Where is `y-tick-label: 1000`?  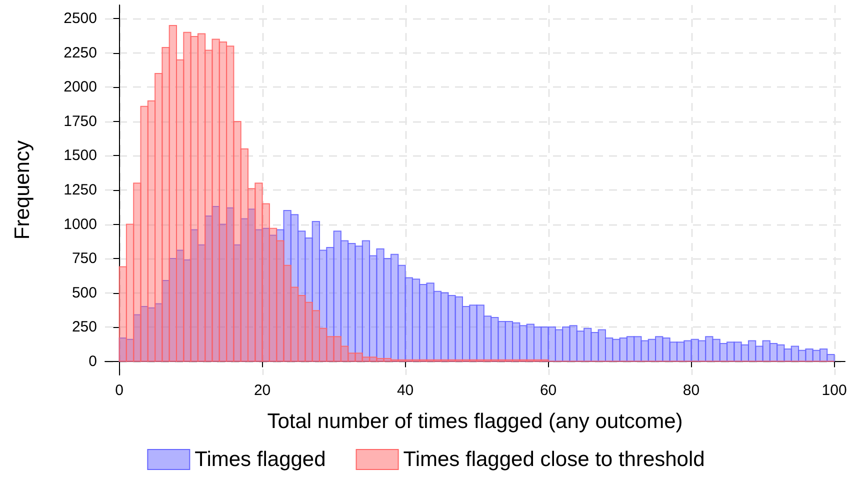 y-tick-label: 1000 is located at coordinates (80, 224).